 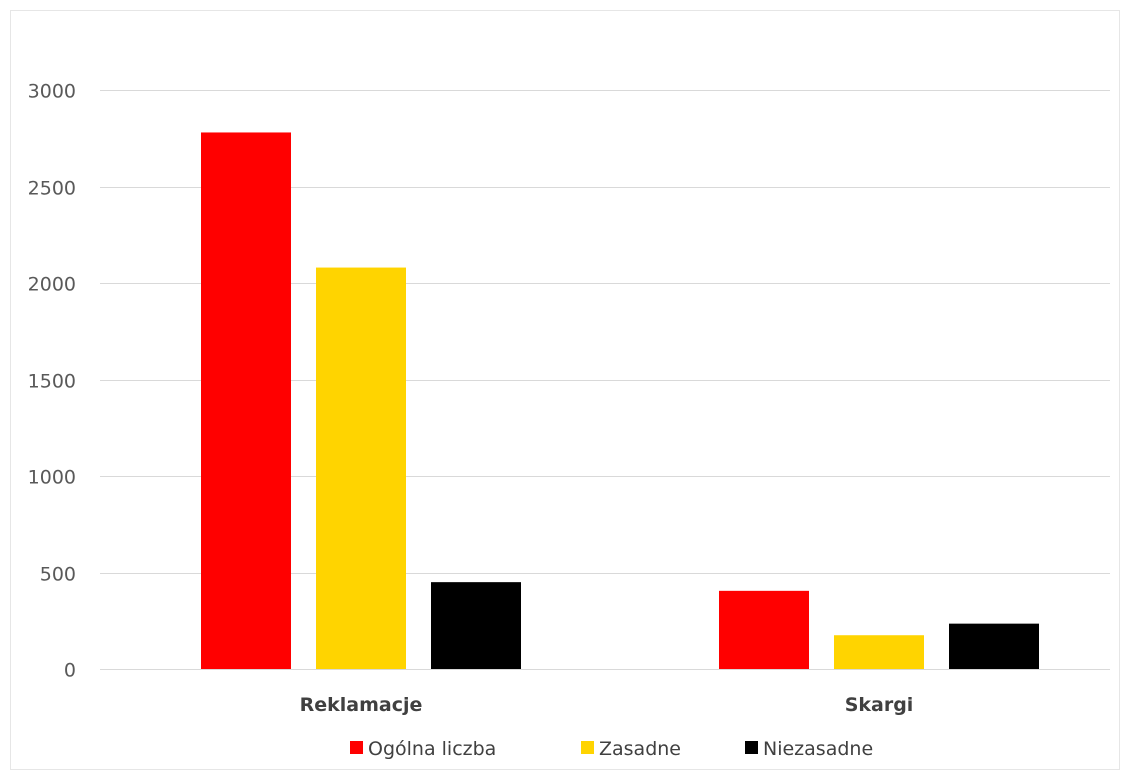 I want to click on legend: Ogólna liczba Zasadne Niezasadne, so click(x=611, y=749).